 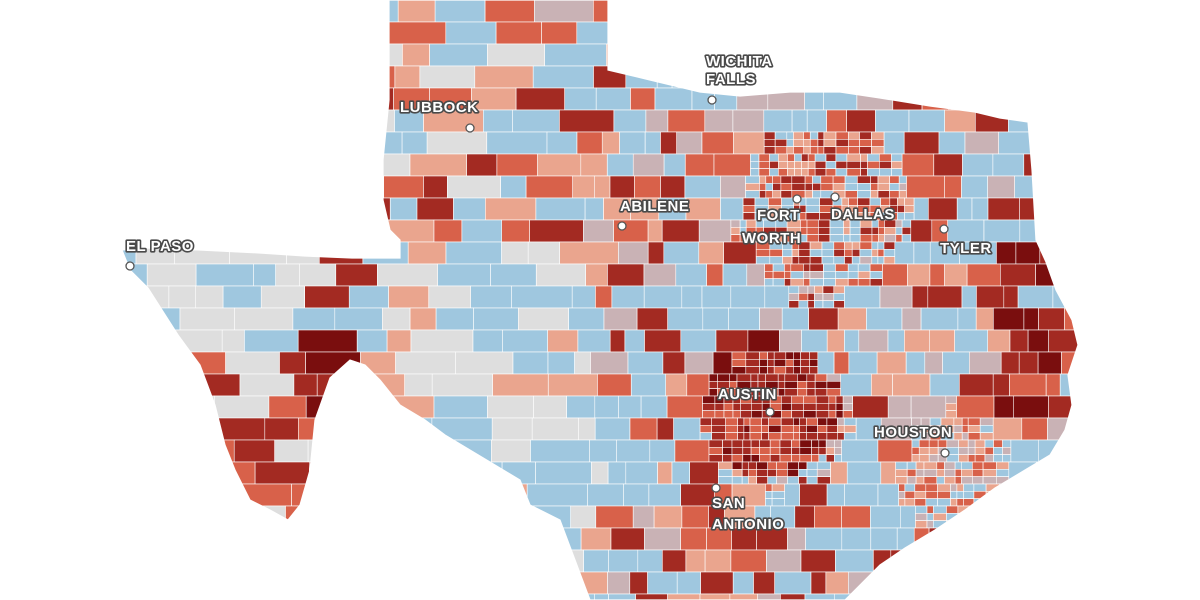 What do you see at coordinates (439, 107) in the screenshot?
I see `city-label-lubbock: LUBBOCK` at bounding box center [439, 107].